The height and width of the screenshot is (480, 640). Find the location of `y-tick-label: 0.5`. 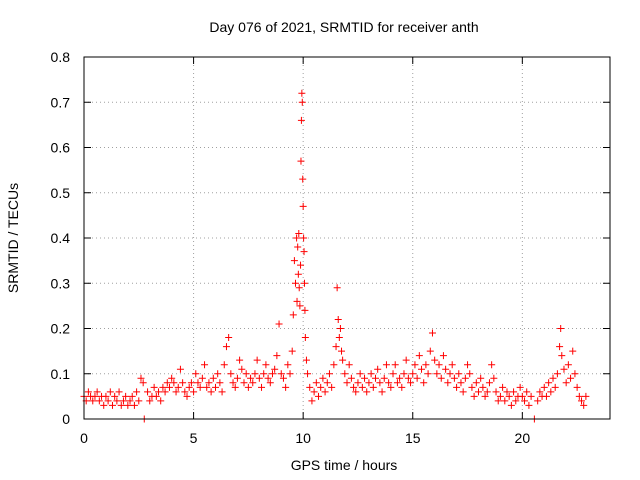

y-tick-label: 0.5 is located at coordinates (61, 193).